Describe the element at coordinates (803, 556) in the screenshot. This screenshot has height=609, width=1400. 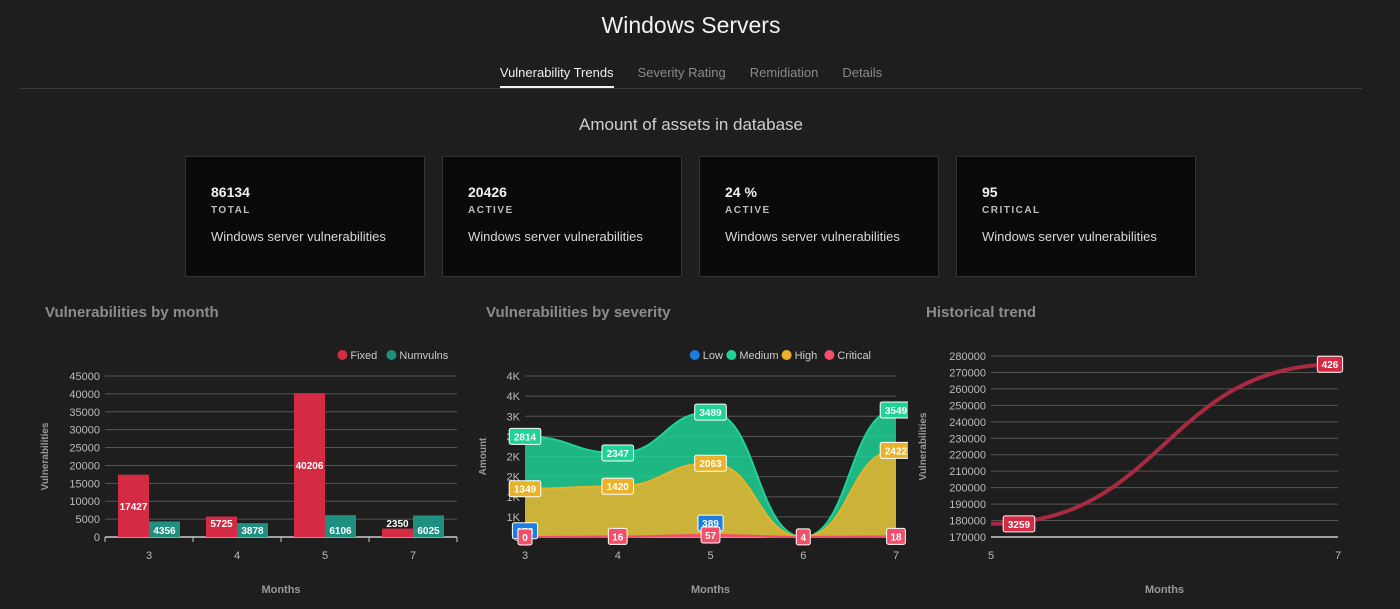
I see `x-tick-label: 6` at that location.